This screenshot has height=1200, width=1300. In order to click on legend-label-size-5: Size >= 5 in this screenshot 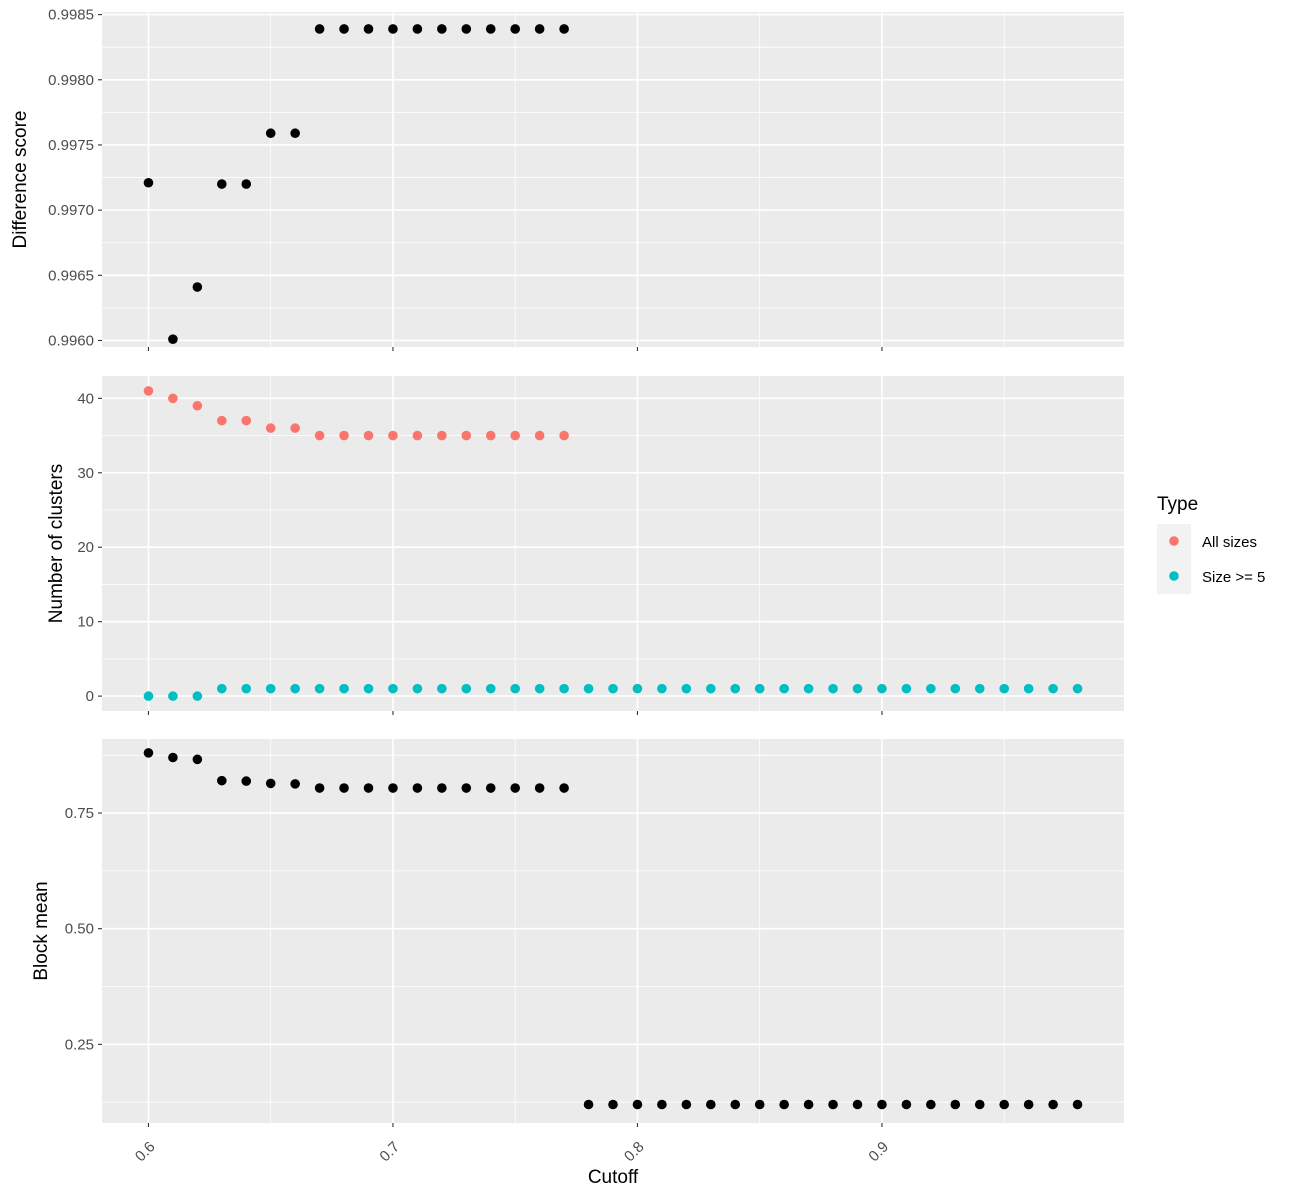, I will do `click(1233, 577)`.